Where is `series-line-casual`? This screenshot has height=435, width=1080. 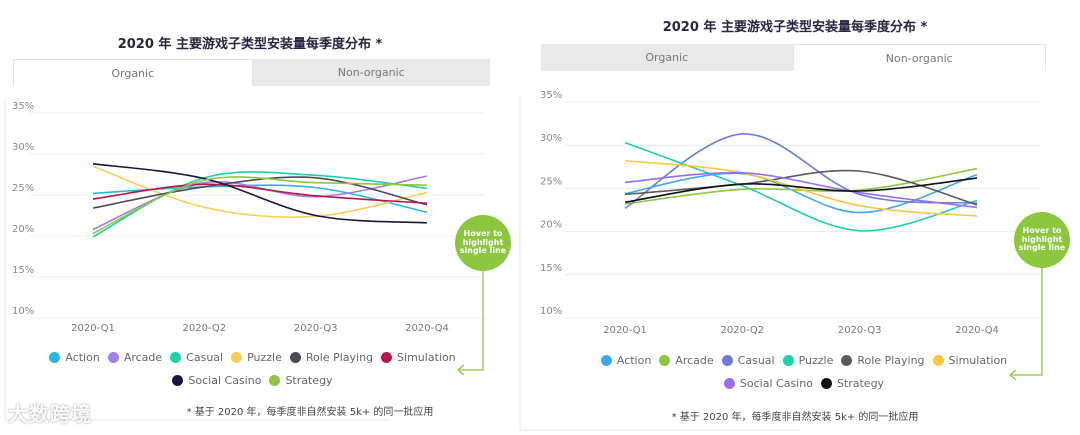
series-line-casual is located at coordinates (801, 171).